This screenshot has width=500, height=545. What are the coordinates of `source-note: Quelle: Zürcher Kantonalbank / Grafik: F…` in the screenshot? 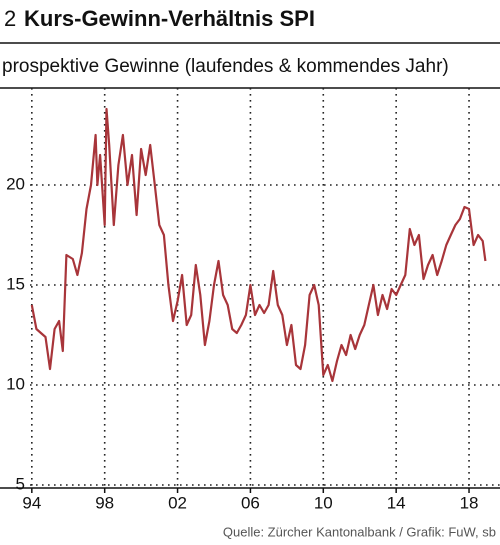 It's located at (359, 531).